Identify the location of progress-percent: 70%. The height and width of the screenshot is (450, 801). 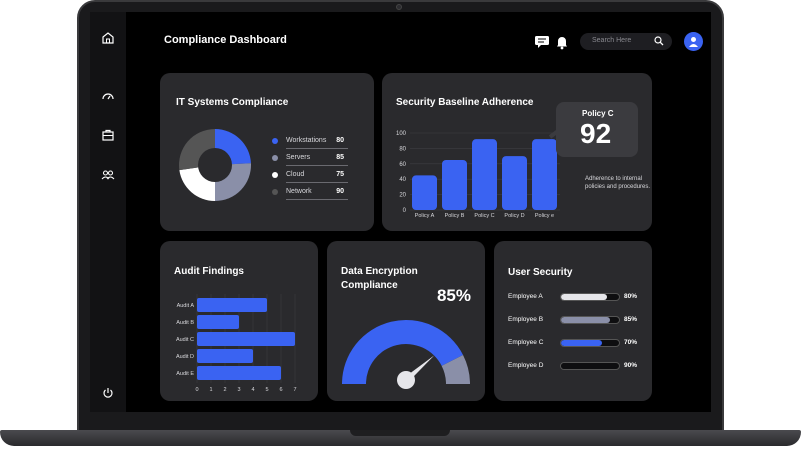
(631, 342).